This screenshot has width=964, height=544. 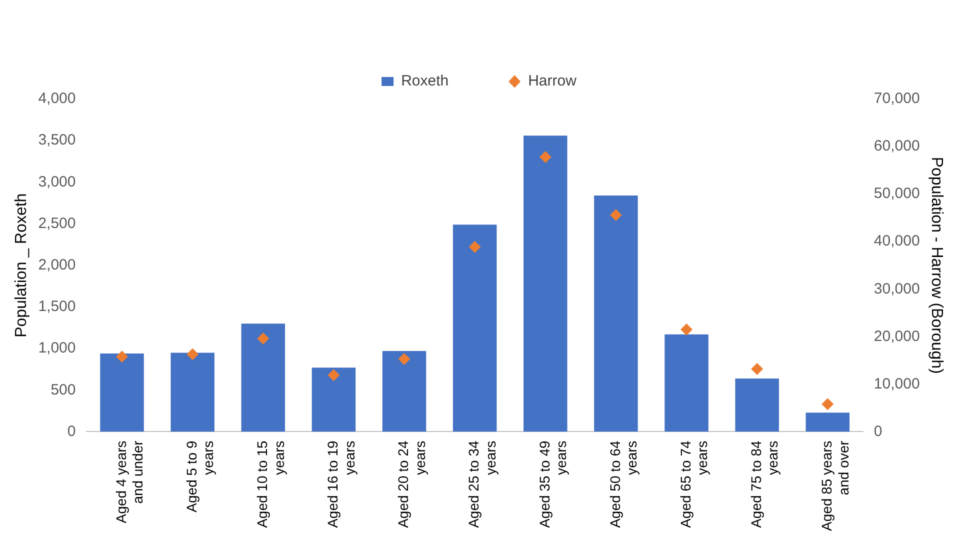 What do you see at coordinates (897, 99) in the screenshot?
I see `y2-tick-label: 70,000` at bounding box center [897, 99].